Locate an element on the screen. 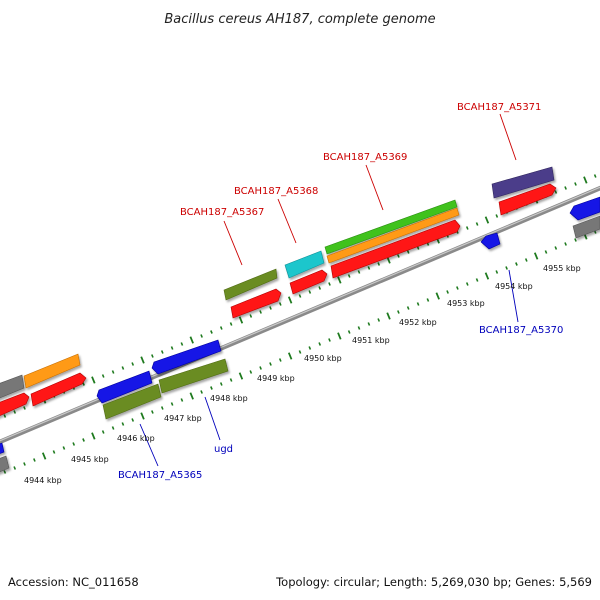 The height and width of the screenshot is (600, 600). gene-feature-purple is located at coordinates (523, 182).